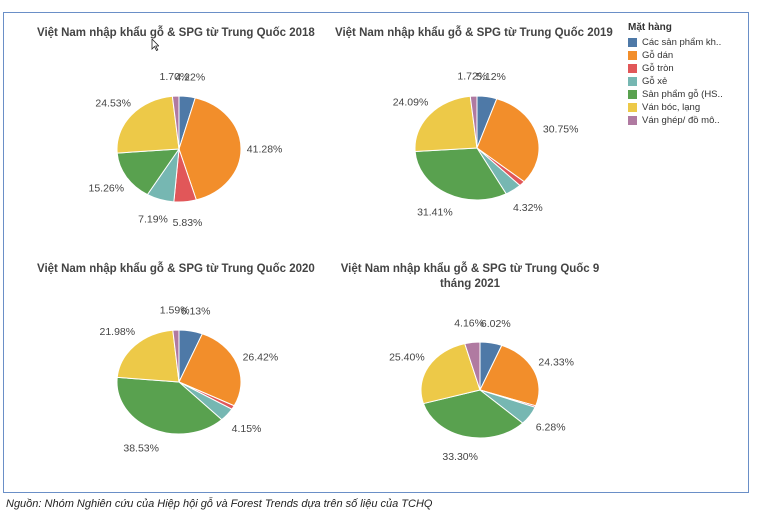 The width and height of the screenshot is (765, 517). What do you see at coordinates (561, 130) in the screenshot?
I see `slice-data-label: 30.75%` at bounding box center [561, 130].